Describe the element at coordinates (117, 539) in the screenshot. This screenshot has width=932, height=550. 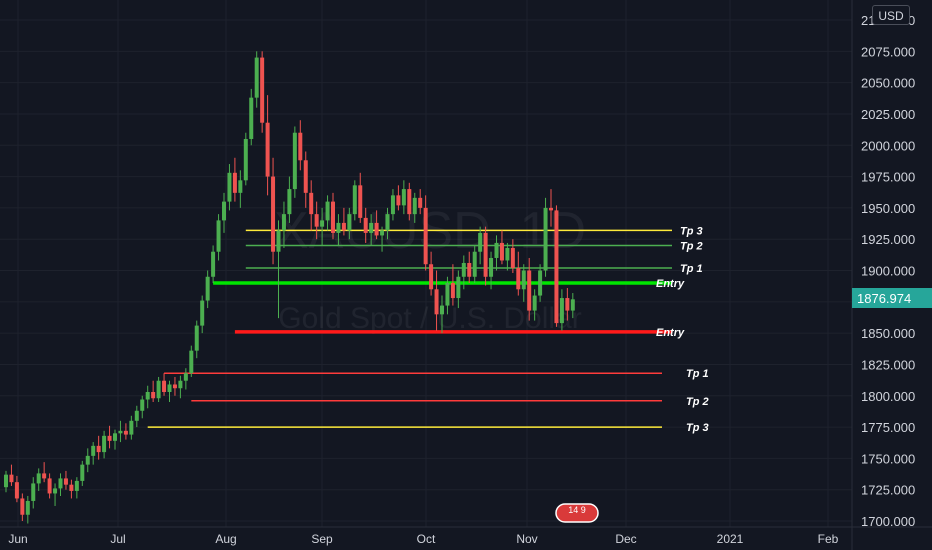
I see `time-tick-label: Jul` at that location.